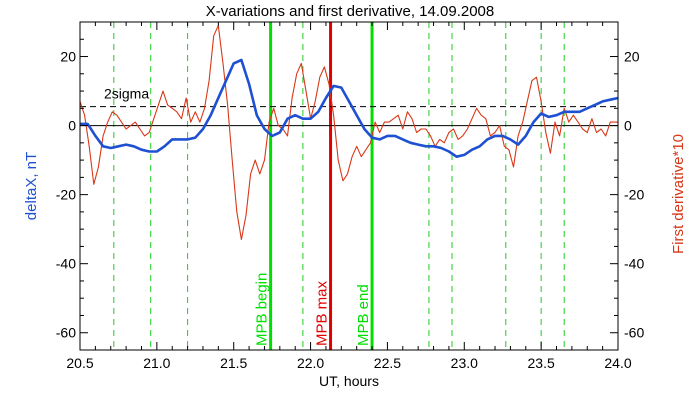 The height and width of the screenshot is (400, 700). Describe the element at coordinates (387, 363) in the screenshot. I see `x-tick-label: 22.5` at that location.